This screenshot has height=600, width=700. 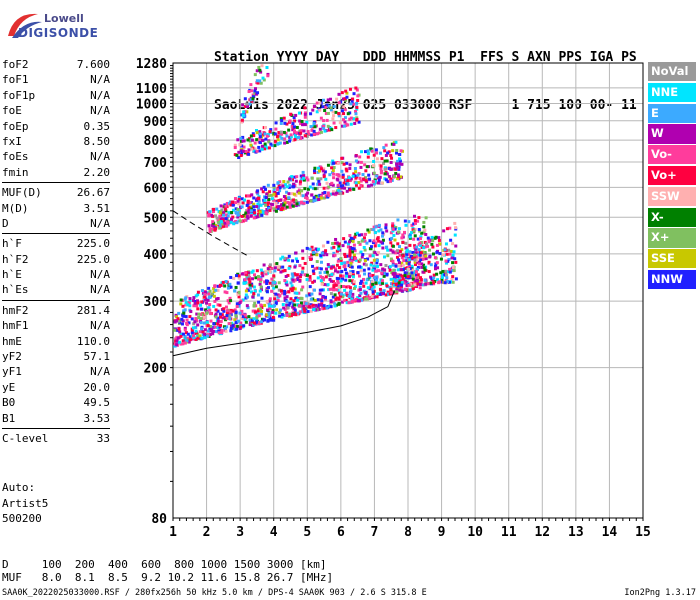 What do you see at coordinates (93, 341) in the screenshot?
I see `param-value: 110.0` at bounding box center [93, 341].